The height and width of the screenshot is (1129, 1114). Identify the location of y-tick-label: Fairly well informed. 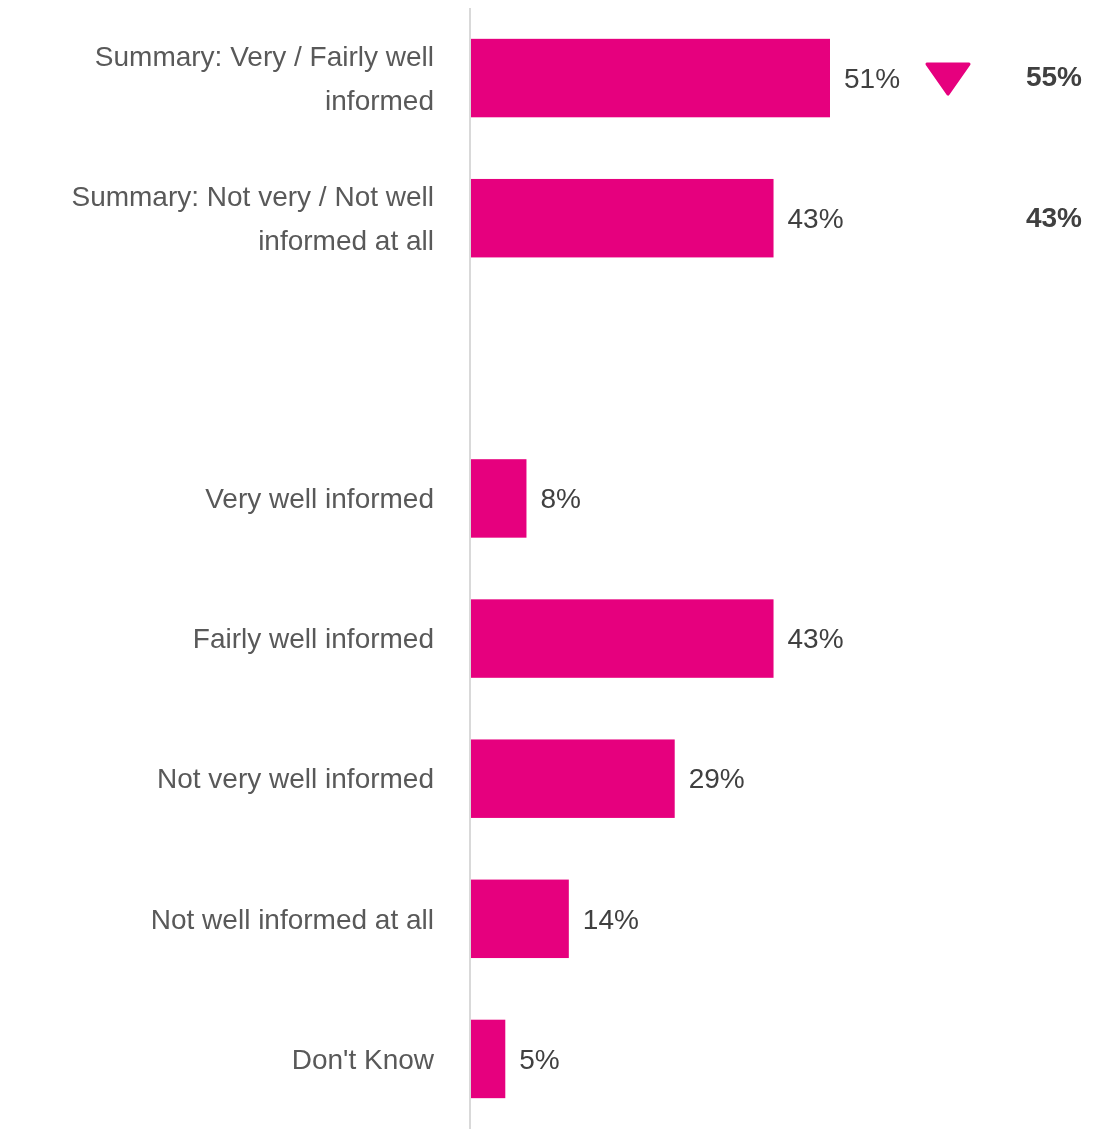
(313, 639).